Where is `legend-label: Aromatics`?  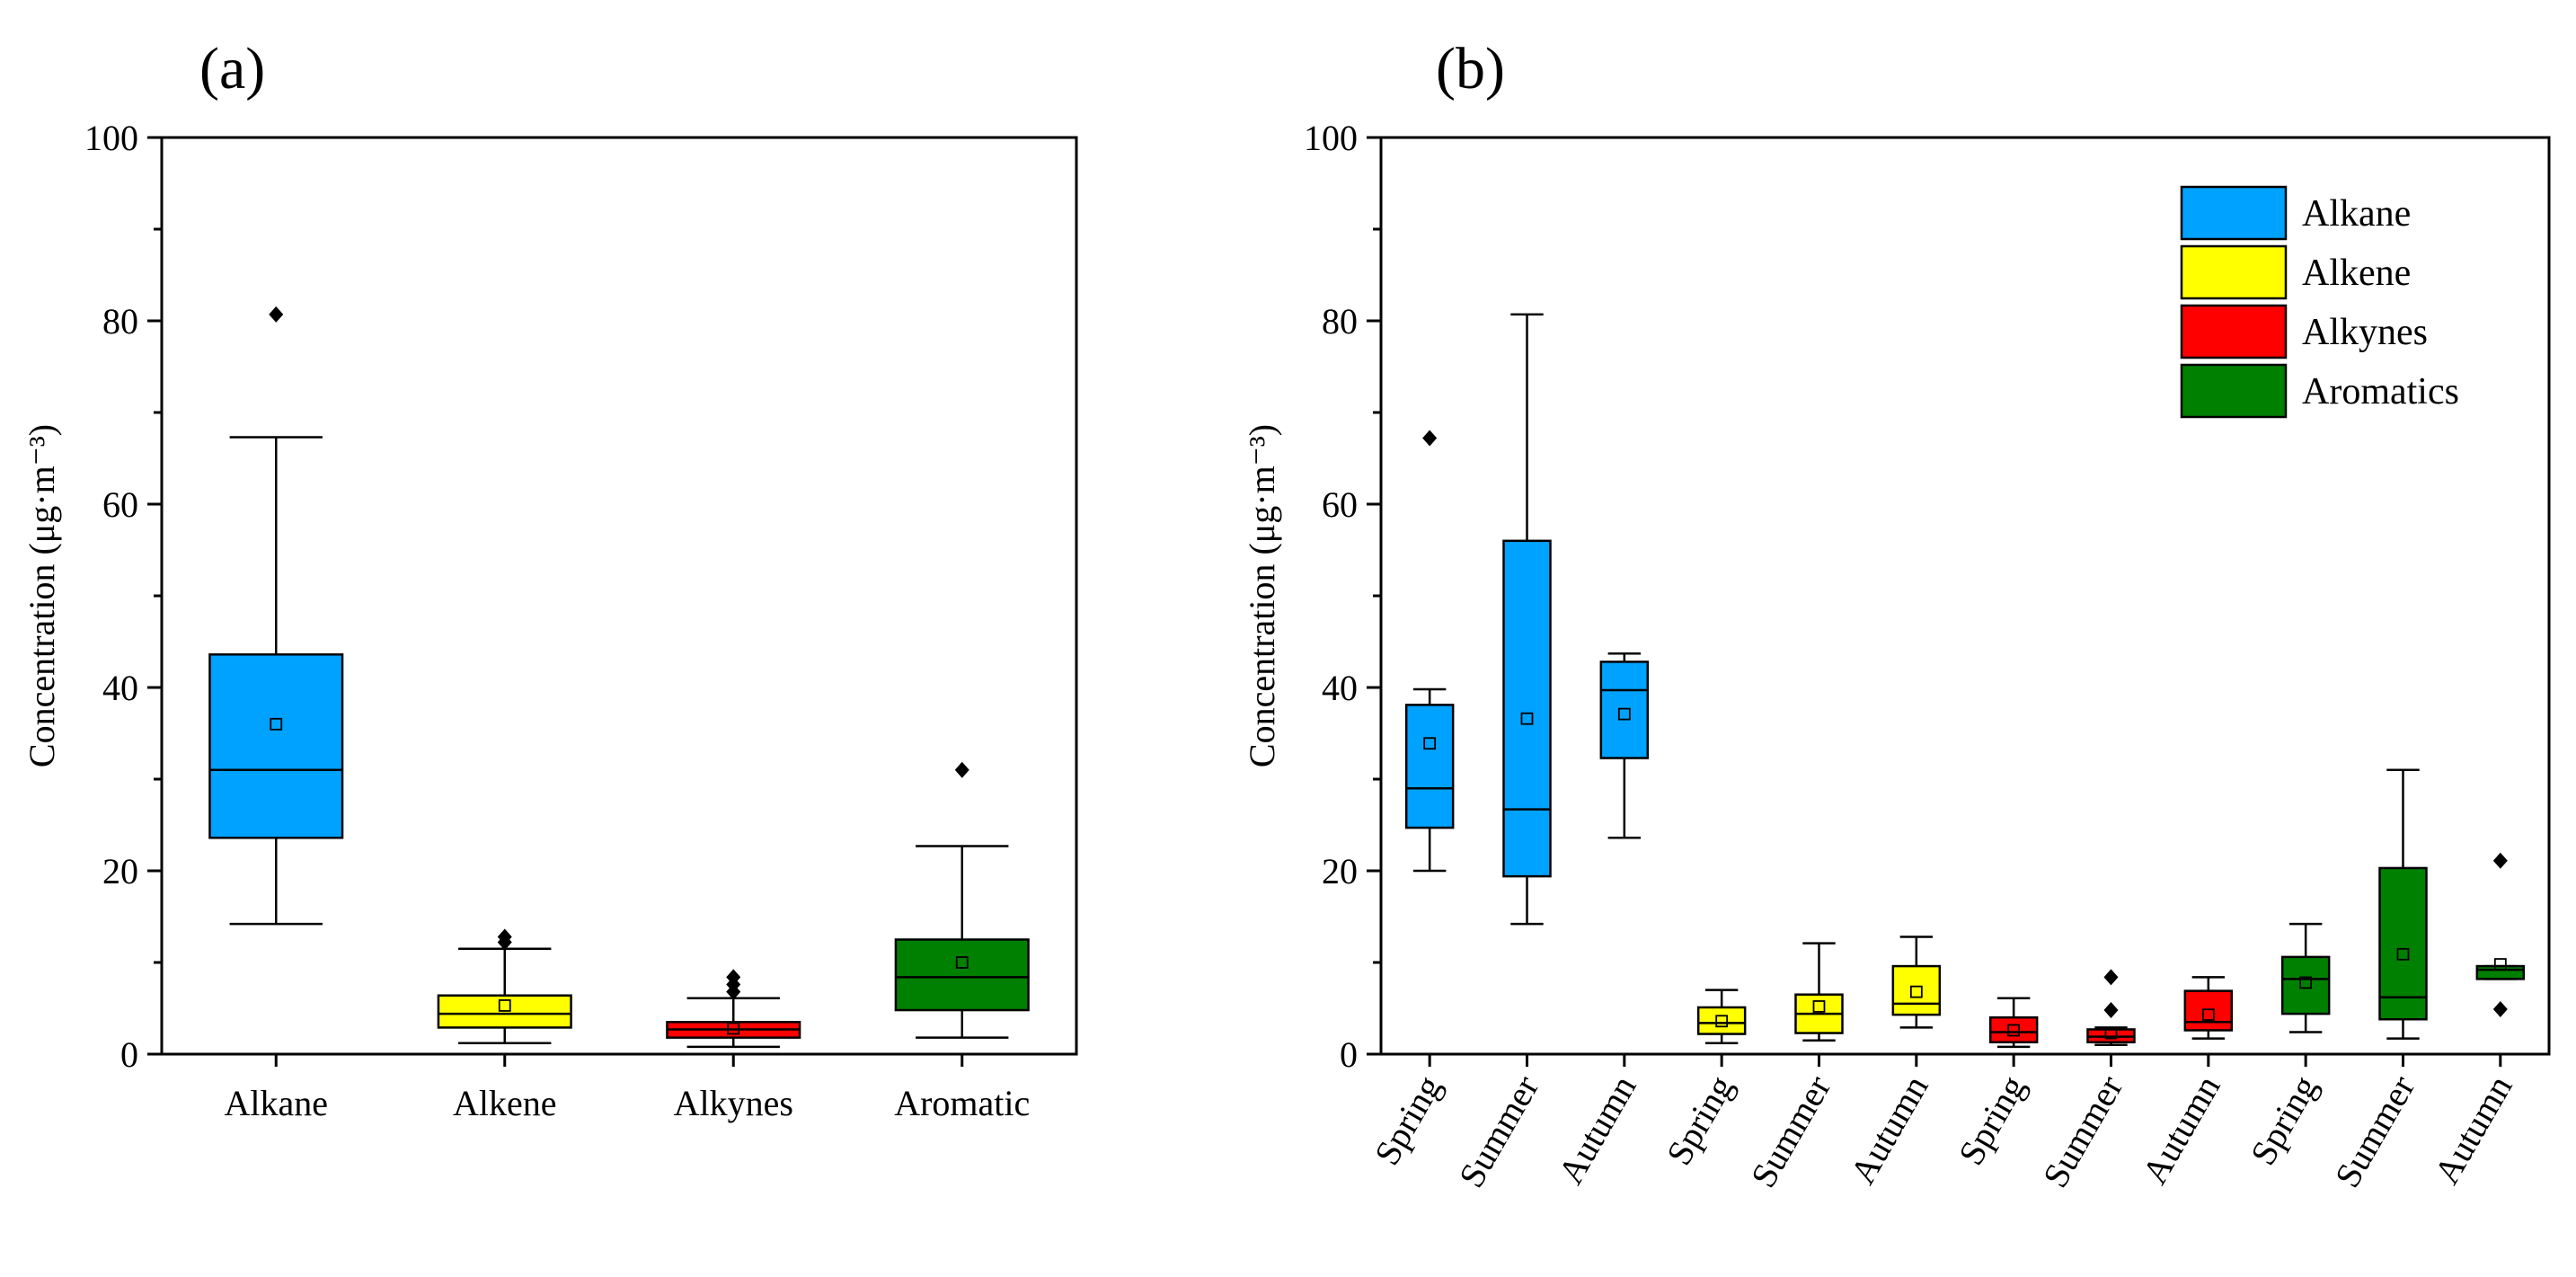 legend-label: Aromatics is located at coordinates (2380, 391).